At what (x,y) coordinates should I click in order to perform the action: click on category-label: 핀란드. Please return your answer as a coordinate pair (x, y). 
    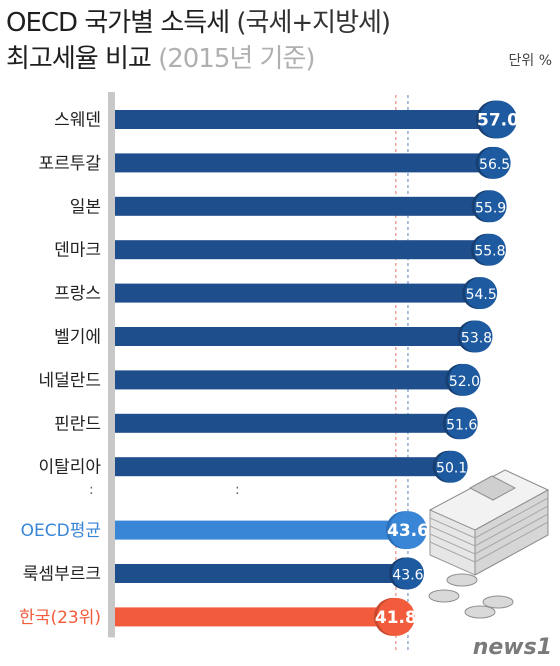
    Looking at the image, I should click on (77, 424).